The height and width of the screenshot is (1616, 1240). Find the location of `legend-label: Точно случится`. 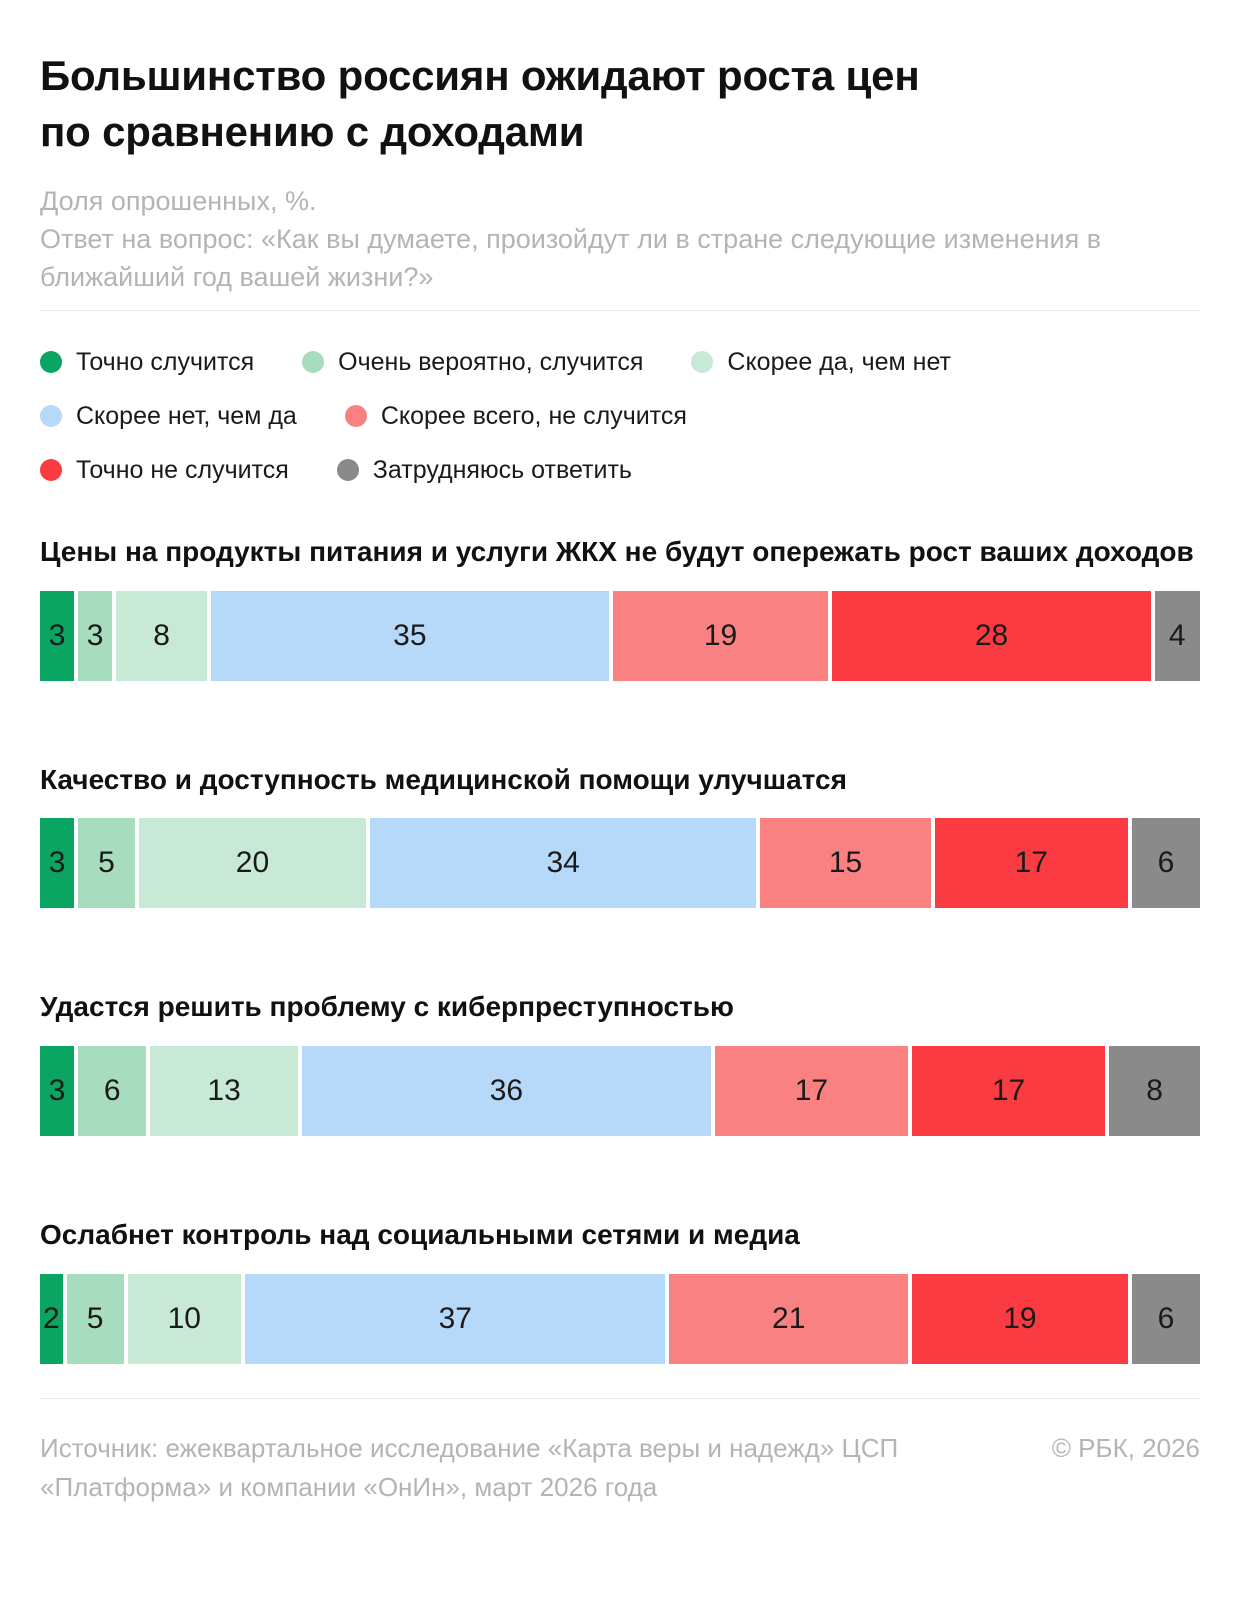

legend-label: Точно случится is located at coordinates (165, 361).